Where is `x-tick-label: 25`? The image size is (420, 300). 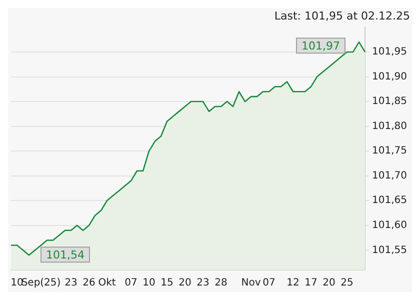 x-tick-label: 25 is located at coordinates (347, 283).